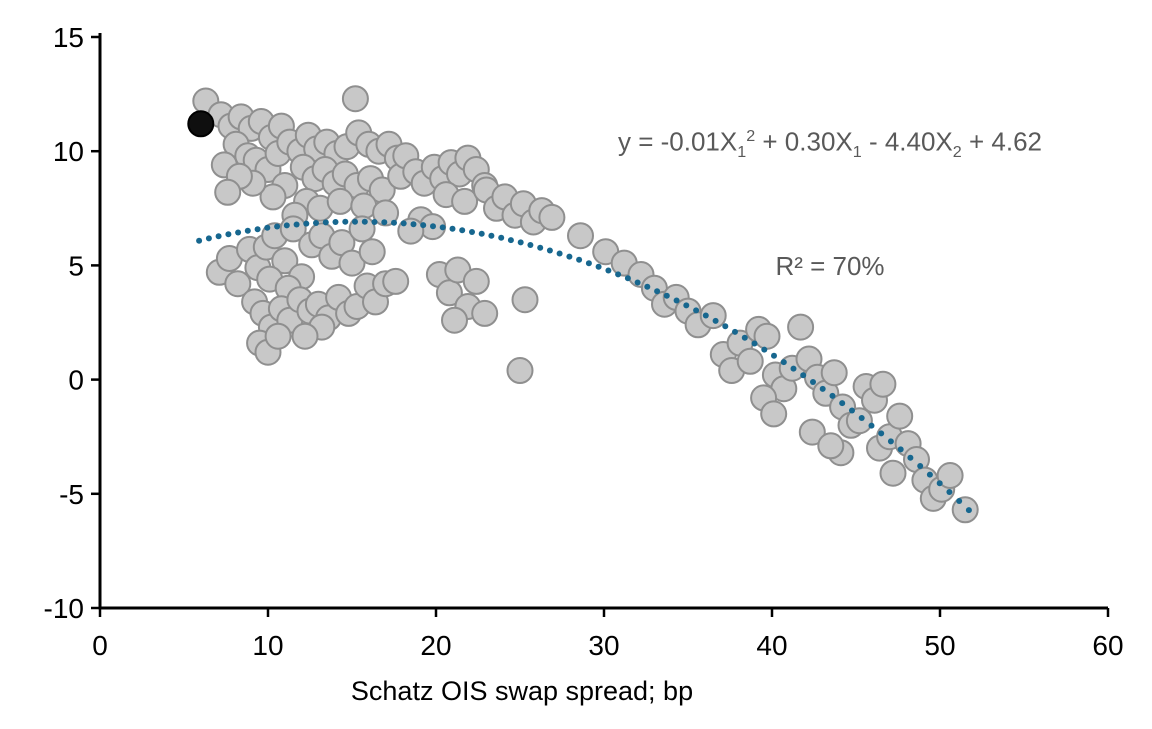 This screenshot has height=729, width=1152. Describe the element at coordinates (68, 37) in the screenshot. I see `y-tick-label: 15` at that location.